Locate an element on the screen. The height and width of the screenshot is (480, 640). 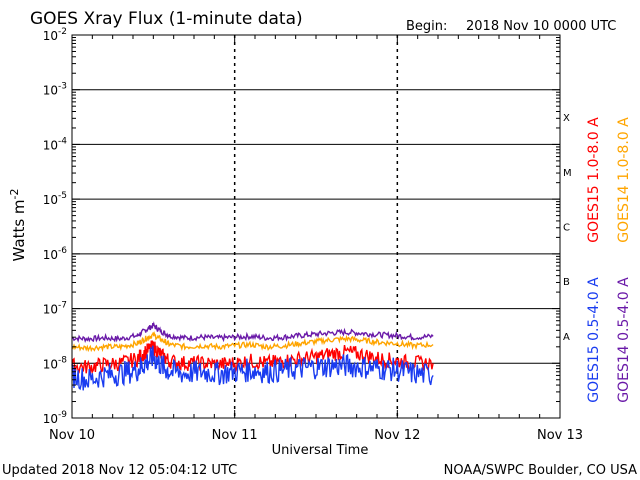
updated-timestamp: Updated 2018 Nov 12 05:04:12 UTC is located at coordinates (119, 470).